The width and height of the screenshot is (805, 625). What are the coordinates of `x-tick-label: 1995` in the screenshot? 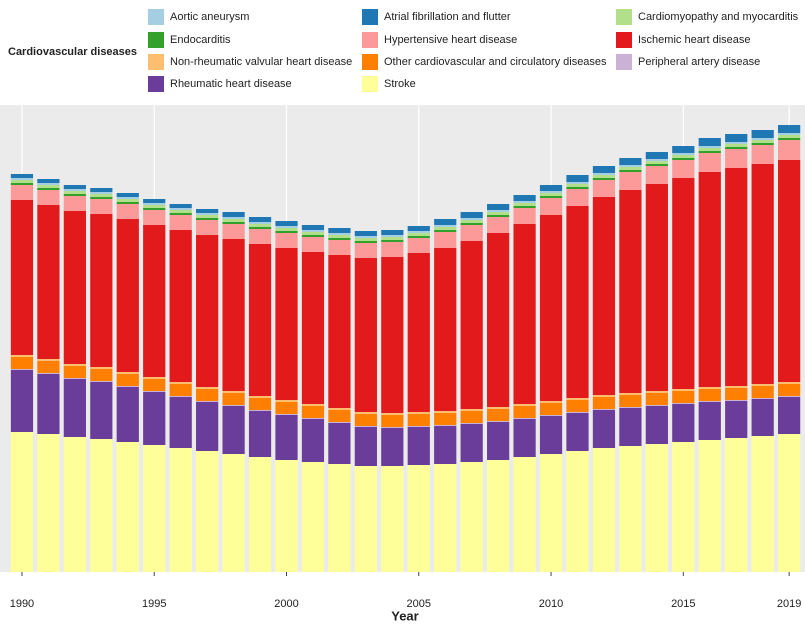 It's located at (154, 604).